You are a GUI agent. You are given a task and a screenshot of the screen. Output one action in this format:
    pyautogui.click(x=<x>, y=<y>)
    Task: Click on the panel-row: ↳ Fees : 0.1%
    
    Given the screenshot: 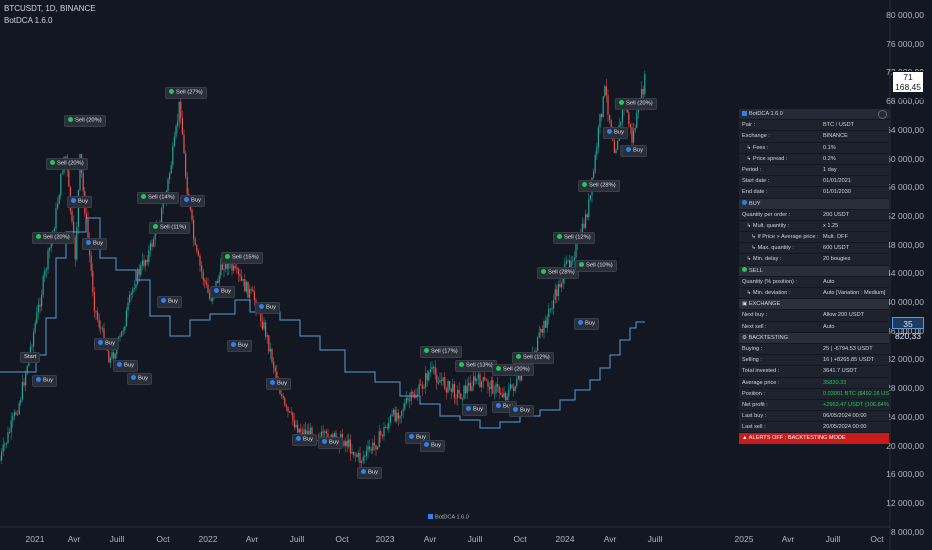 What is the action you would take?
    pyautogui.click(x=814, y=148)
    